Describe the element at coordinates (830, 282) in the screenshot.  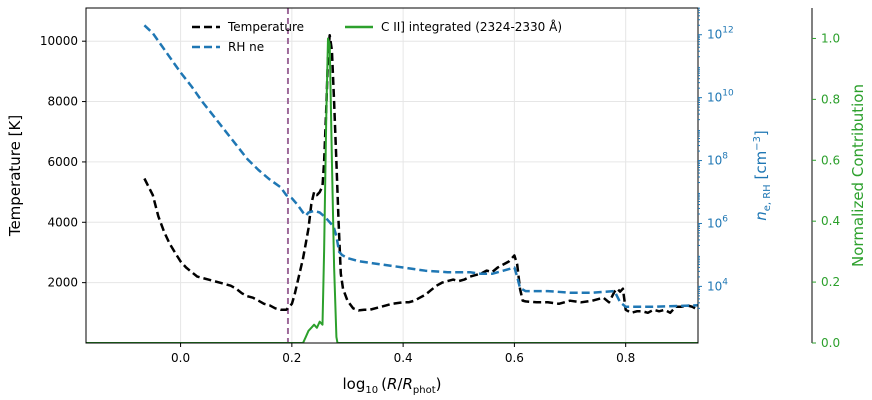
I see `y-right2-tick-label: 0.2` at that location.